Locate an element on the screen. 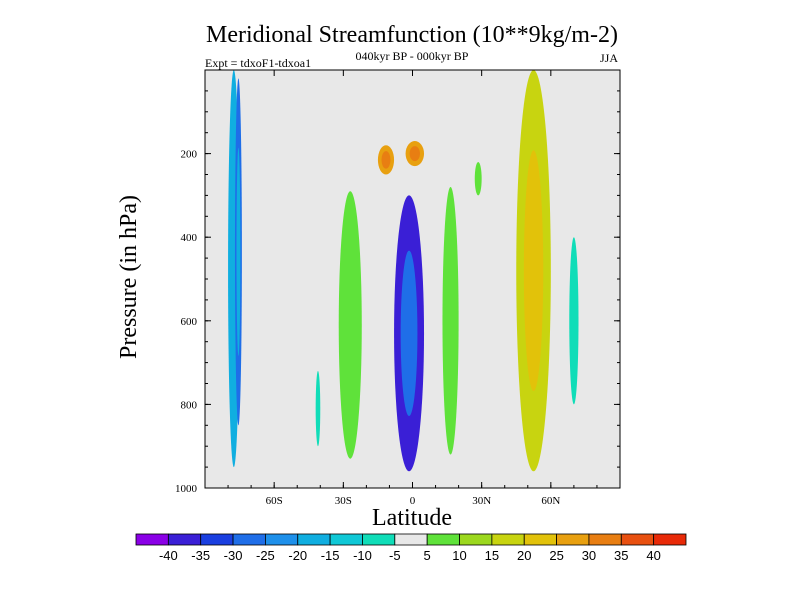 Image resolution: width=800 pixels, height=600 pixels. contour-nh-midlat-strip is located at coordinates (478, 178).